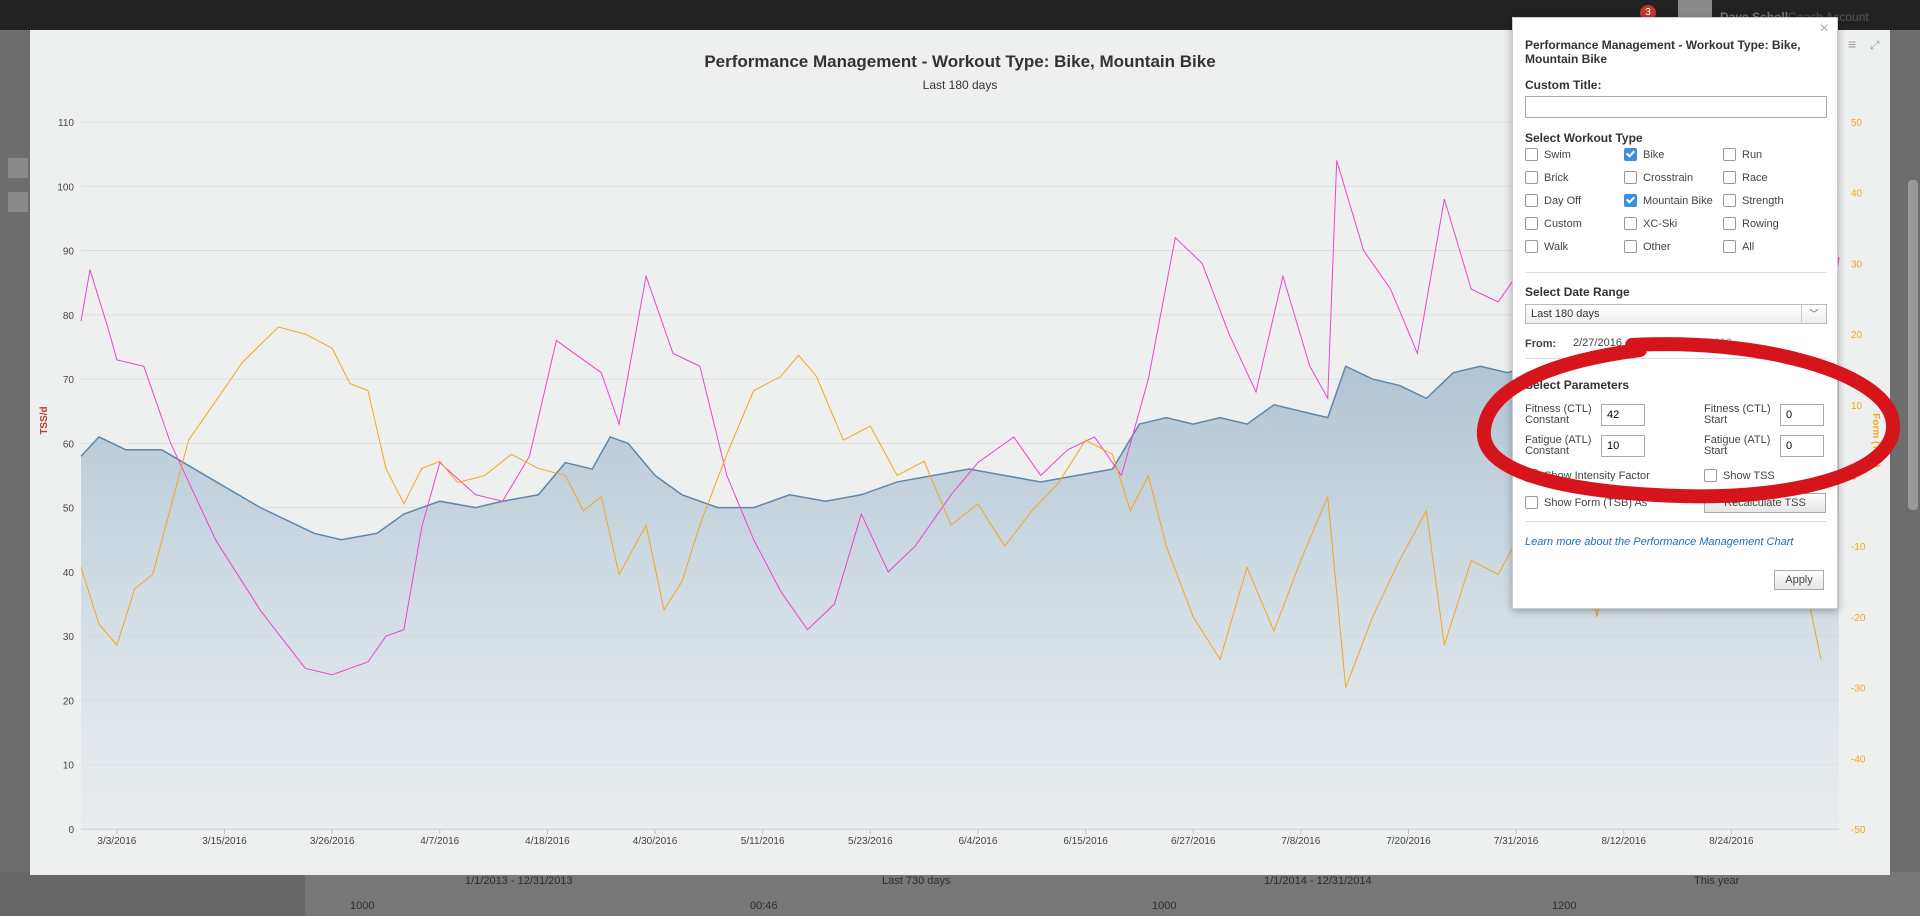 Image resolution: width=1920 pixels, height=916 pixels. Describe the element at coordinates (960, 15) in the screenshot. I see `top-nav-bar: 3 Dave Scholl Coach Account` at that location.